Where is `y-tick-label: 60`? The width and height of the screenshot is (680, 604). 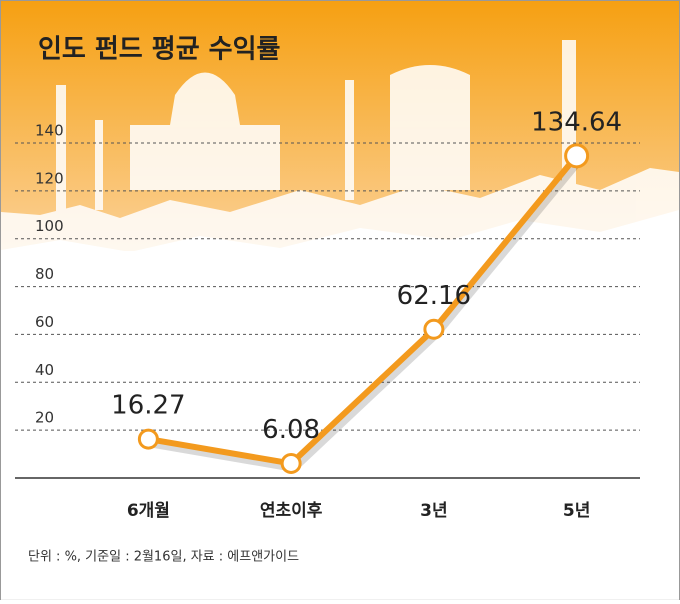
y-tick-label: 60 is located at coordinates (44, 322).